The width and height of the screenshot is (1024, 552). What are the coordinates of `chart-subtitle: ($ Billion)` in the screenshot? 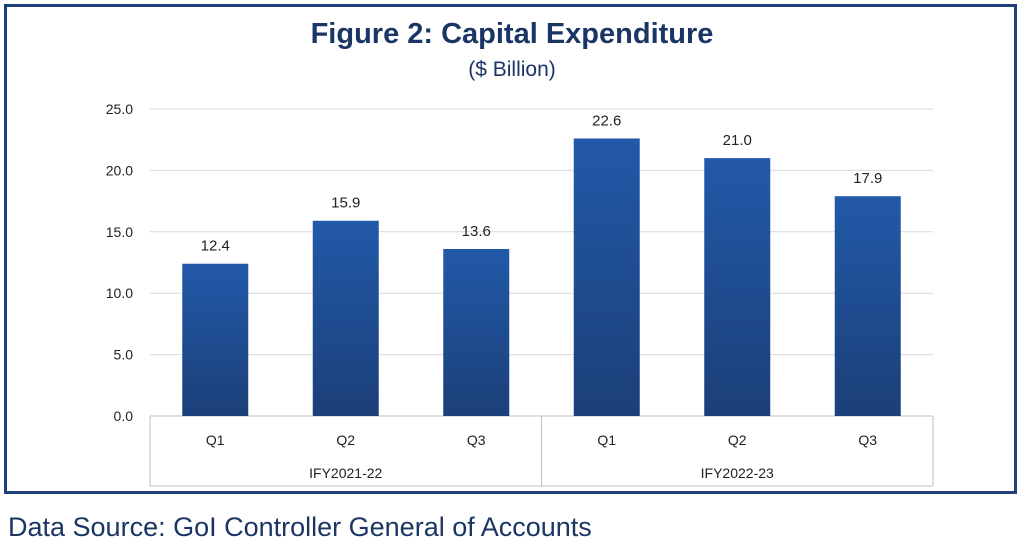 It's located at (512, 69).